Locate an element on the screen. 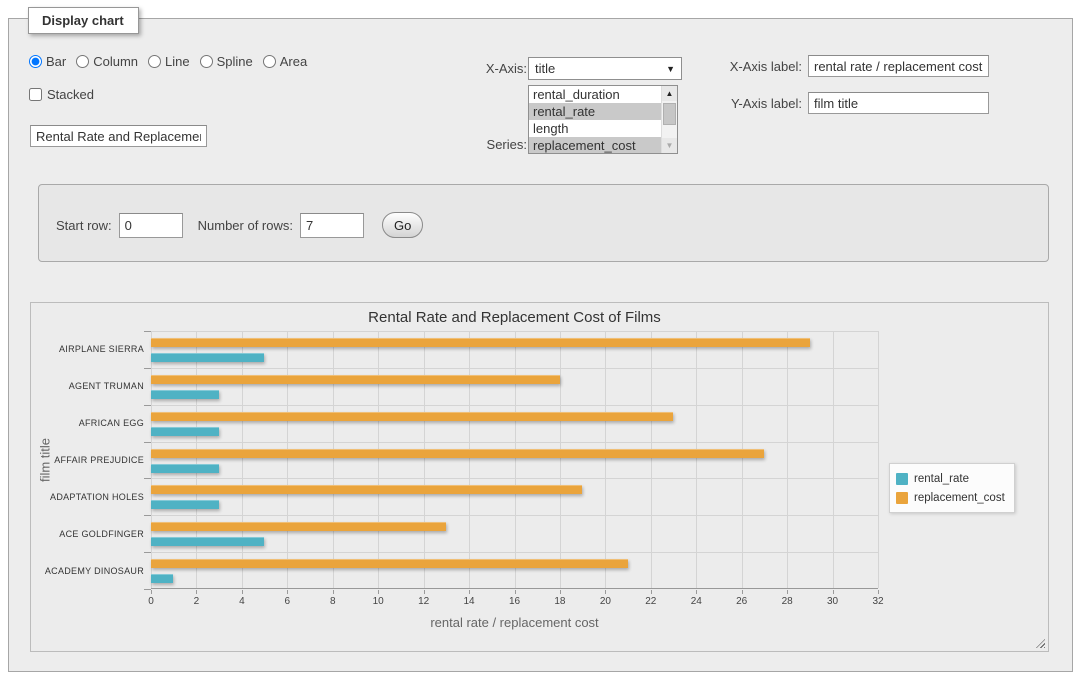 The image size is (1081, 681). chart-type-option-spline: Spline is located at coordinates (226, 61).